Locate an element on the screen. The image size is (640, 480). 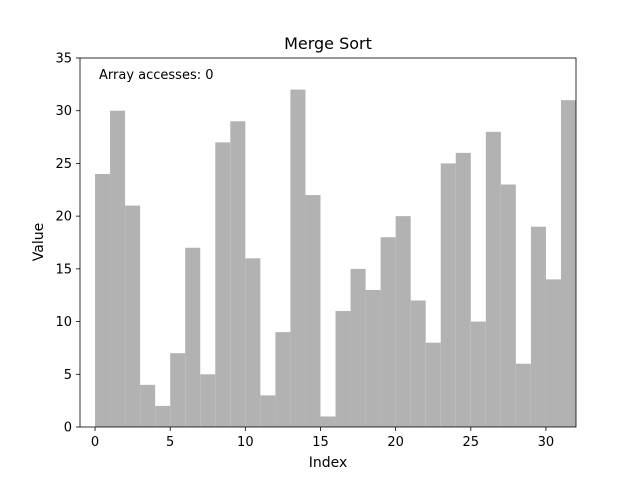
y-tick-label: 0 is located at coordinates (68, 428).